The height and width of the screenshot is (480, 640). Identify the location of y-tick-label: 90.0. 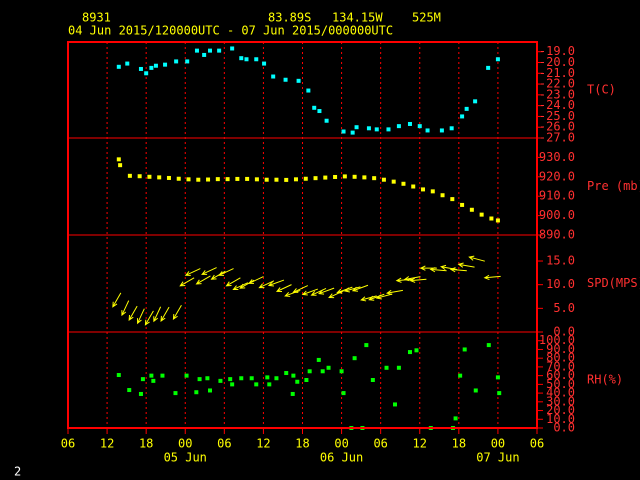
(560, 349).